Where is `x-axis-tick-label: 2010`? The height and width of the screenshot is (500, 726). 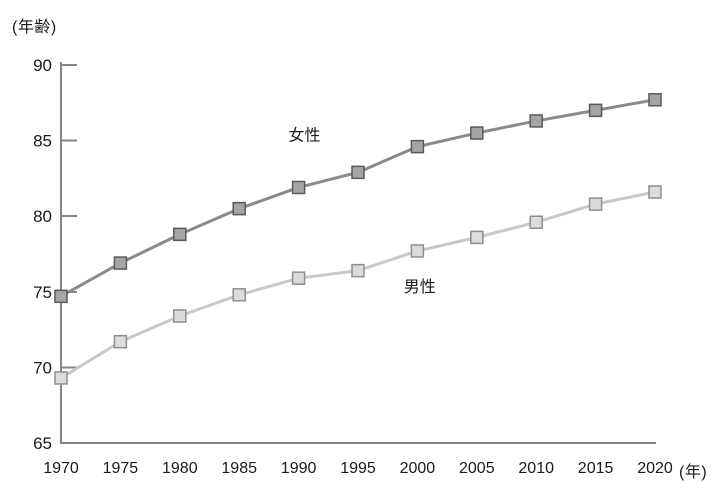 x-axis-tick-label: 2010 is located at coordinates (536, 468).